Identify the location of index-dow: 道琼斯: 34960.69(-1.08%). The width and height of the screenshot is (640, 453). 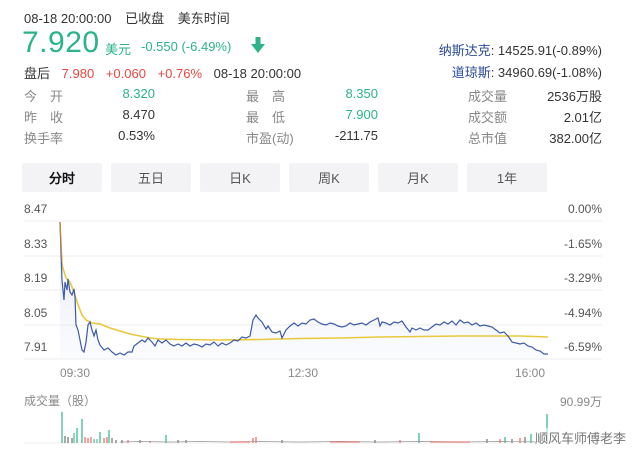
(527, 71).